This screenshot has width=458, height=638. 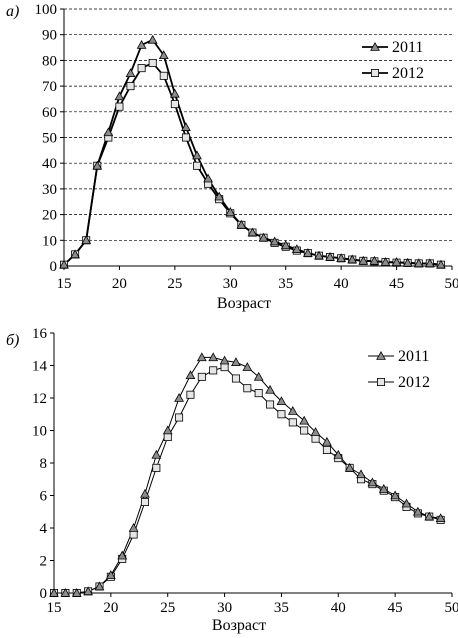 What do you see at coordinates (49, 61) in the screenshot?
I see `y-tick-label: 80` at bounding box center [49, 61].